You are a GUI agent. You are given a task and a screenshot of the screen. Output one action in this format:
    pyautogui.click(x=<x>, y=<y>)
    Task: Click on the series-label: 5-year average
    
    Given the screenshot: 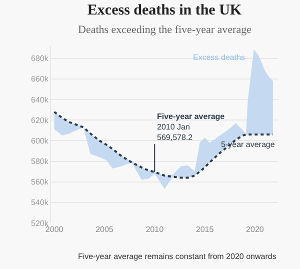 What is the action you would take?
    pyautogui.click(x=248, y=144)
    